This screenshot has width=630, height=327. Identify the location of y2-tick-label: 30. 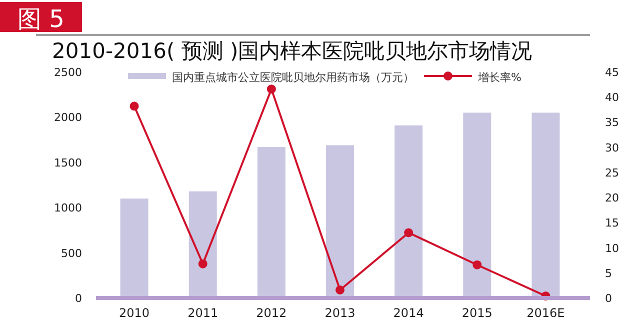
(612, 147).